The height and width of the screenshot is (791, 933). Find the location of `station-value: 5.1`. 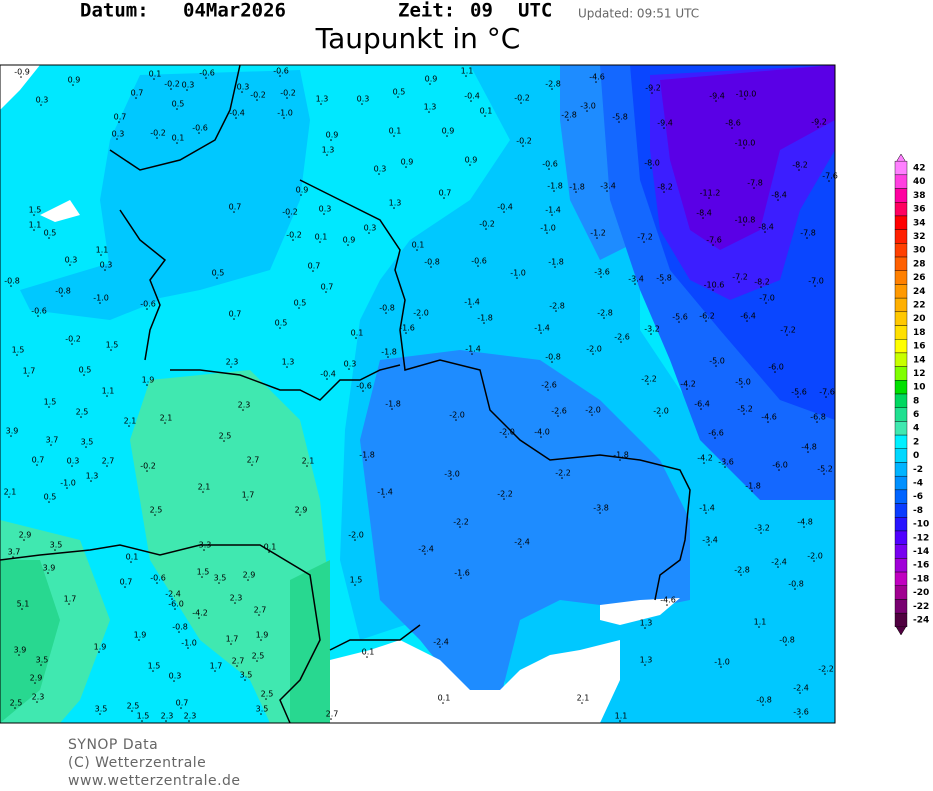

station-value: 5.1 is located at coordinates (23, 604).